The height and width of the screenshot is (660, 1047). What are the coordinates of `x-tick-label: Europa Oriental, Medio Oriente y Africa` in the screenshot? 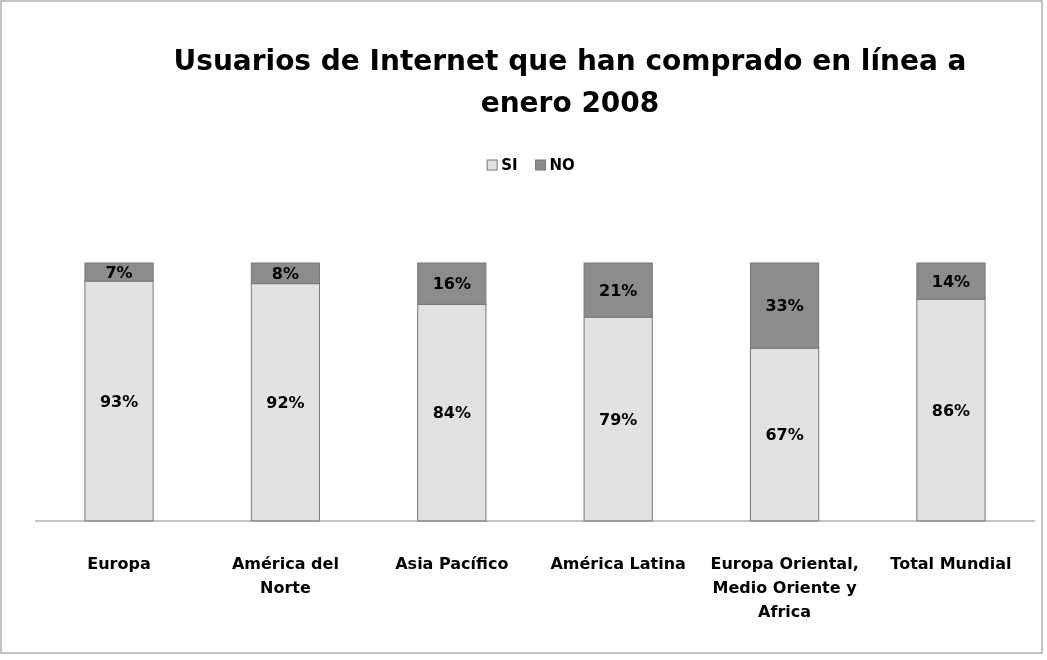 It's located at (784, 587).